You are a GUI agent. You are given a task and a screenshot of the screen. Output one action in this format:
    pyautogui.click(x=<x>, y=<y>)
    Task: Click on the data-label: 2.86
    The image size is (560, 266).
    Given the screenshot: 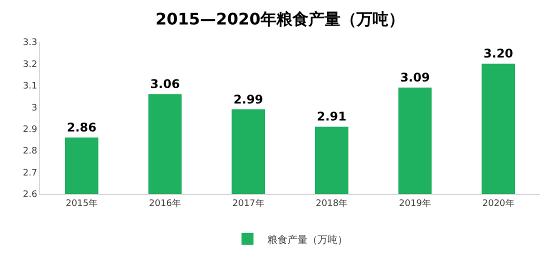 What is the action you would take?
    pyautogui.click(x=81, y=127)
    